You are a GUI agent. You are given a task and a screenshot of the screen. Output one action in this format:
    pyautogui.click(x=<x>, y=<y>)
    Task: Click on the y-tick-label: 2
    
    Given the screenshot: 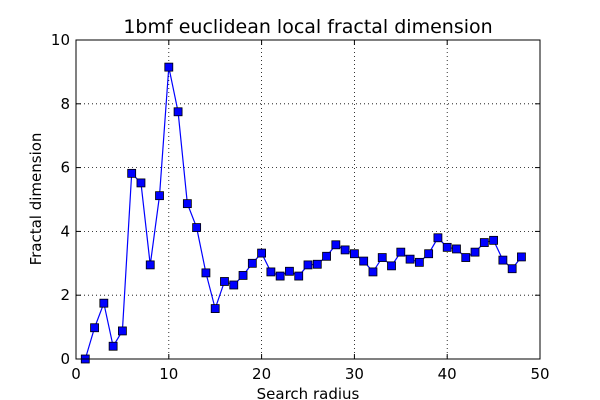 What is the action you would take?
    pyautogui.click(x=65, y=295)
    